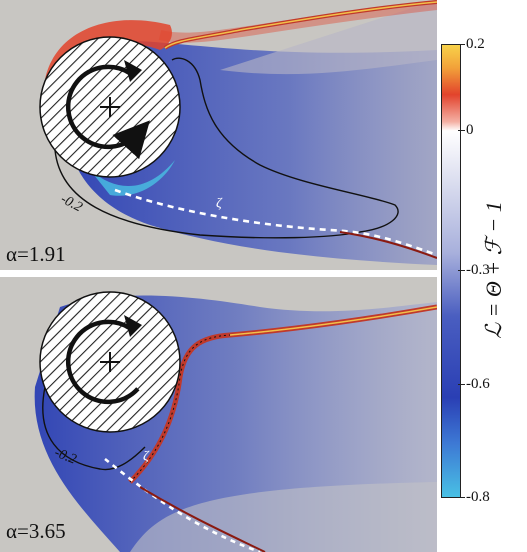  What do you see at coordinates (94, 428) in the screenshot?
I see `contour-line` at bounding box center [94, 428].